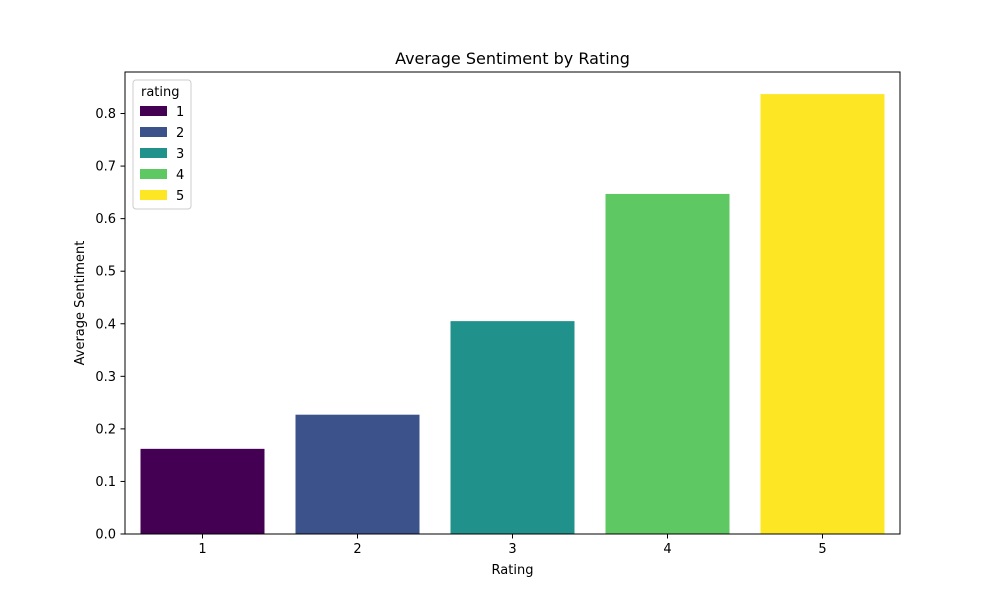 Image resolution: width=1000 pixels, height=604 pixels. Describe the element at coordinates (822, 549) in the screenshot. I see `x-tick-label-5: 5` at that location.